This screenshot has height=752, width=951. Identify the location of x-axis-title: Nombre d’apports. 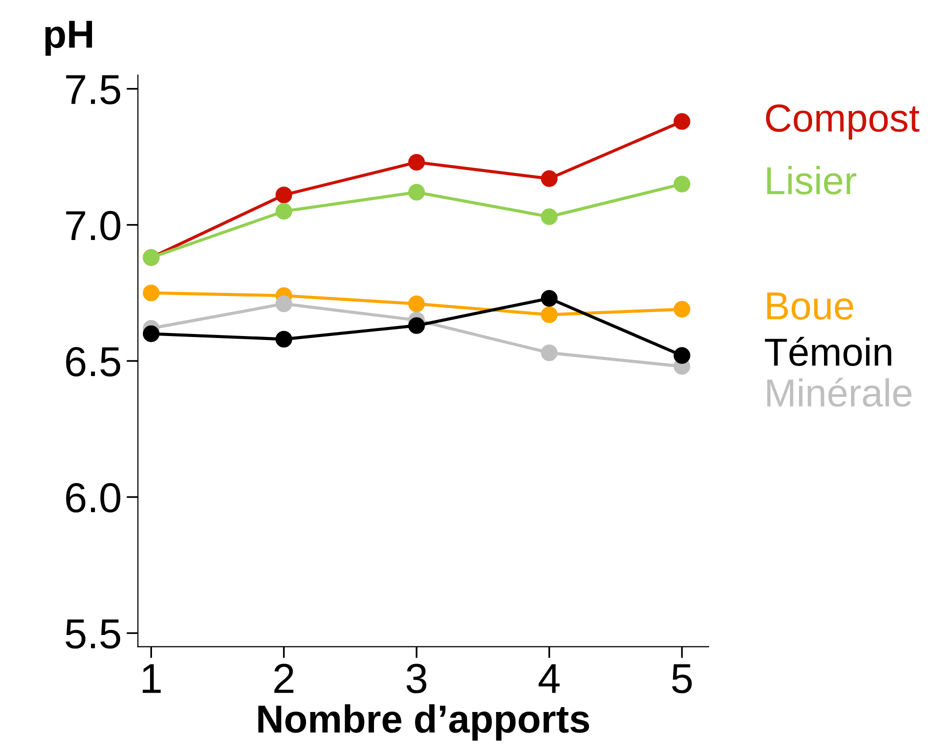
(424, 722).